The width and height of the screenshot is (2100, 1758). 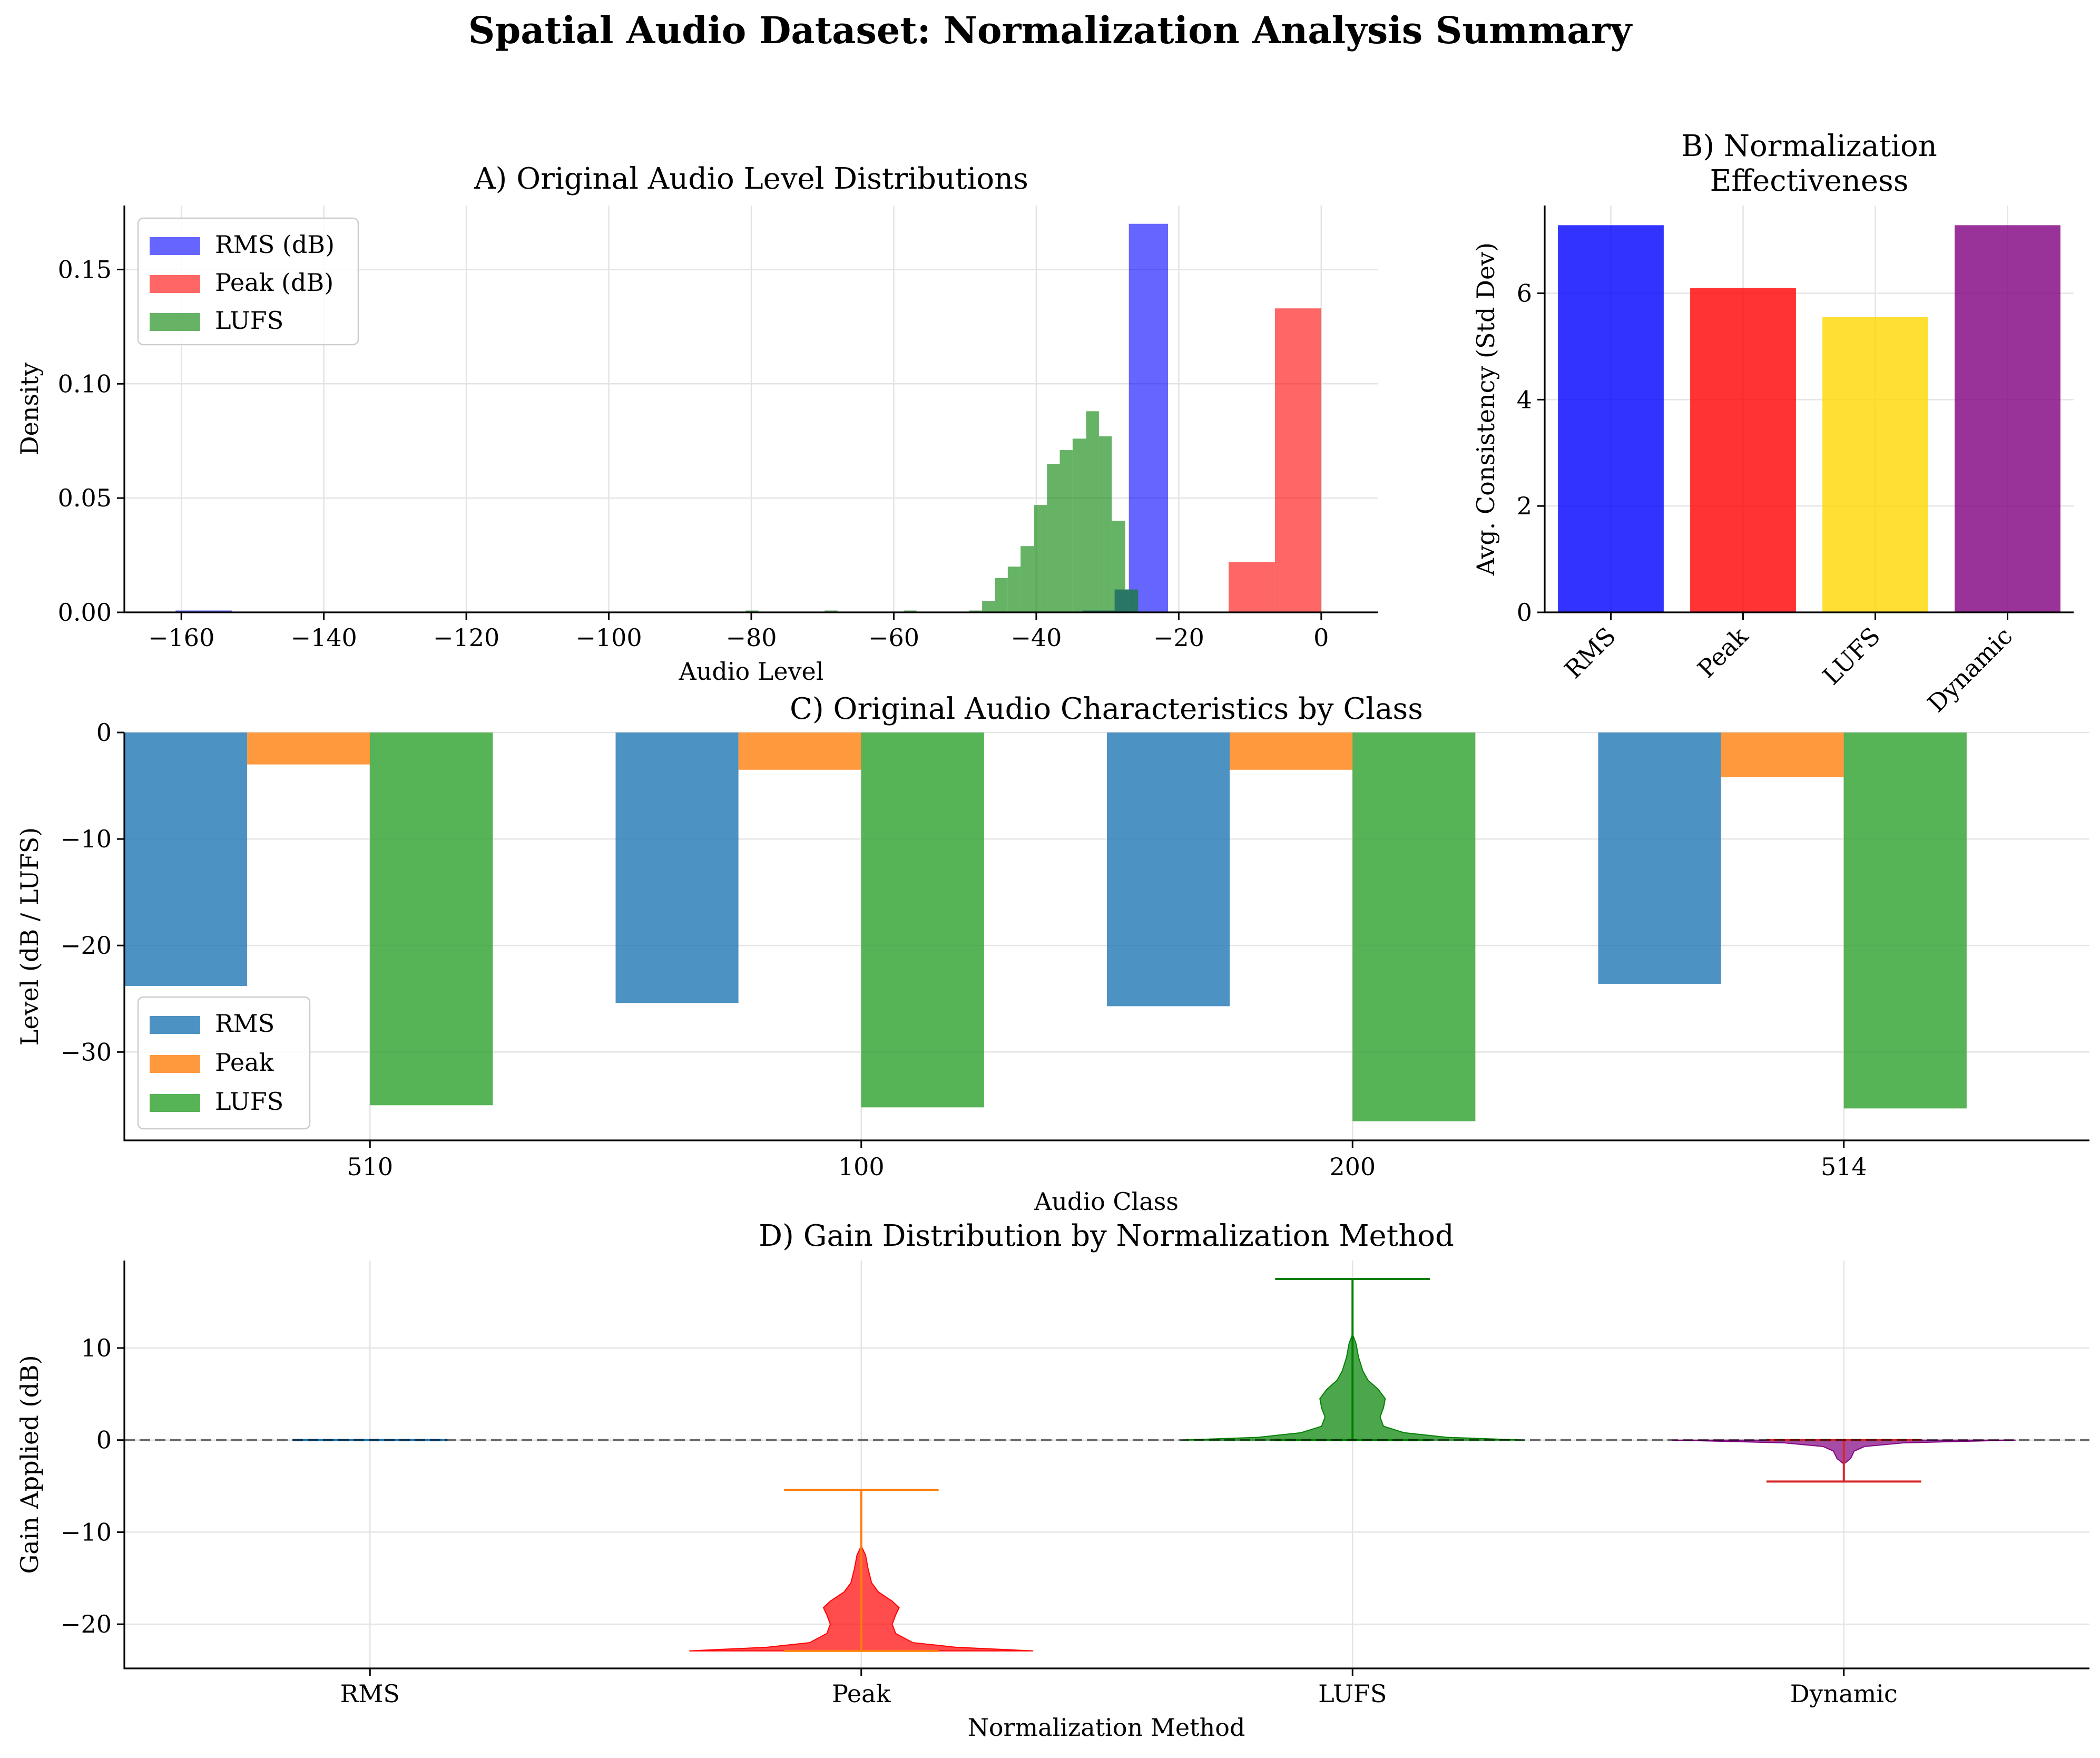 What do you see at coordinates (751, 179) in the screenshot?
I see `a-title: A) Original Audio Level Distributions` at bounding box center [751, 179].